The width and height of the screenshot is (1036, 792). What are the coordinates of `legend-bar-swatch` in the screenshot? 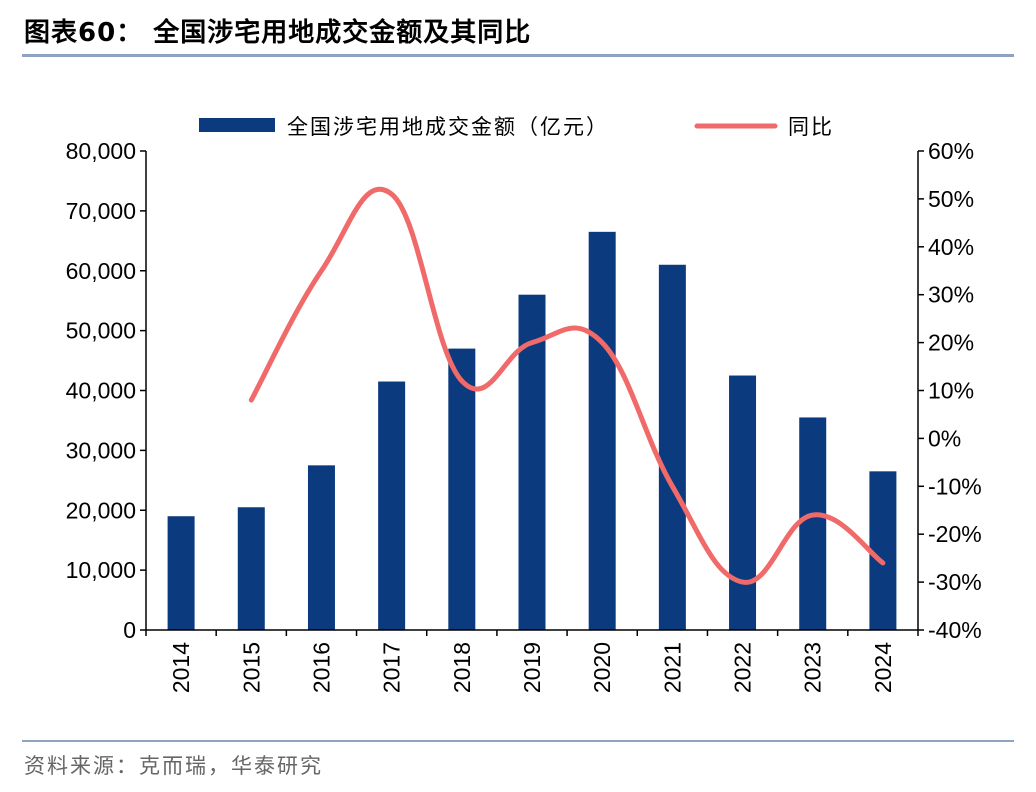 It's located at (237, 125).